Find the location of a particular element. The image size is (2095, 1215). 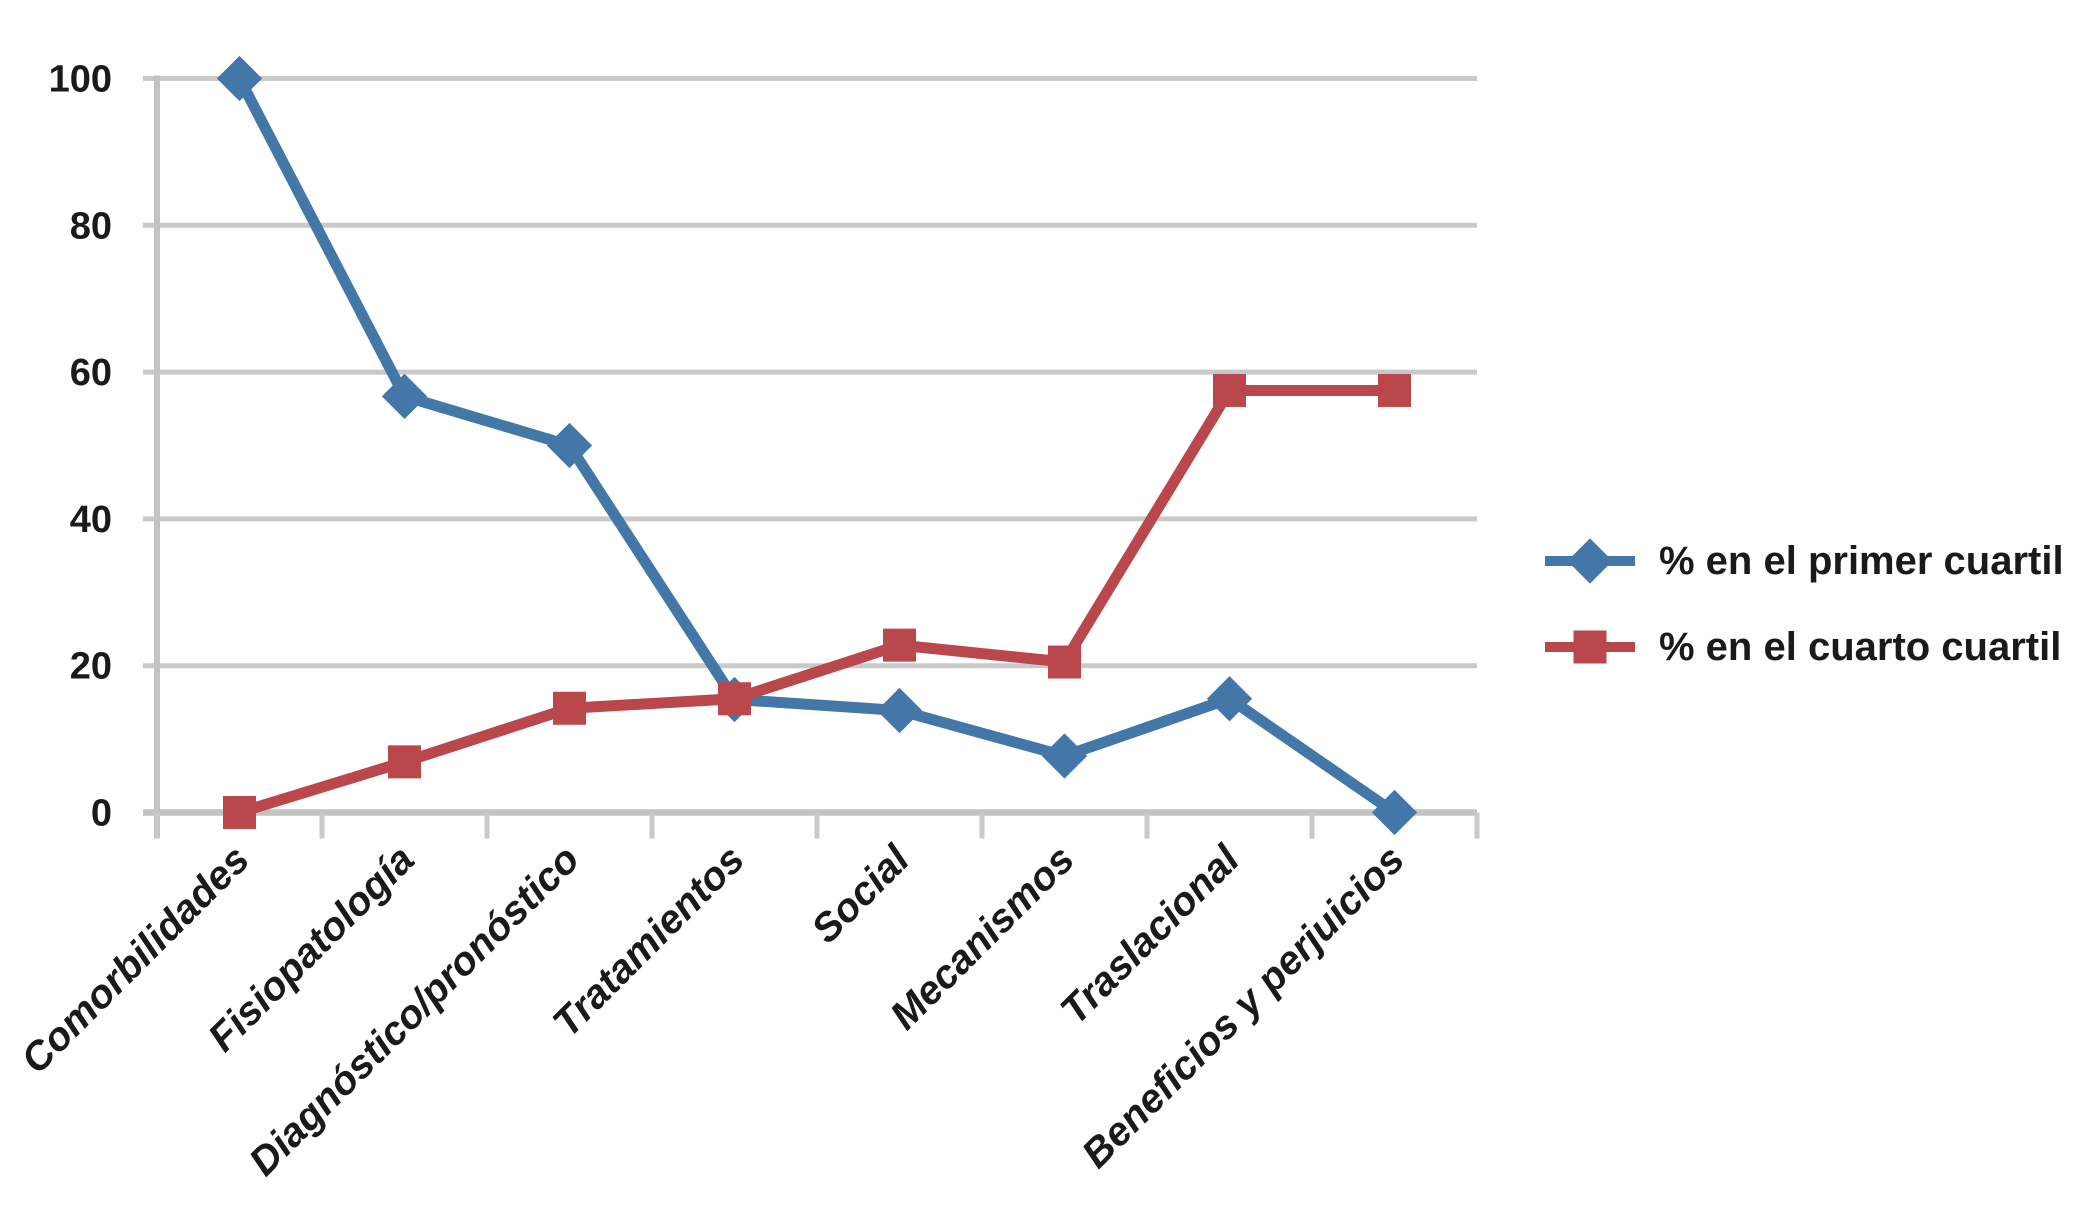

x-category-label: Beneficios y perjuicios is located at coordinates (1243, 1006).